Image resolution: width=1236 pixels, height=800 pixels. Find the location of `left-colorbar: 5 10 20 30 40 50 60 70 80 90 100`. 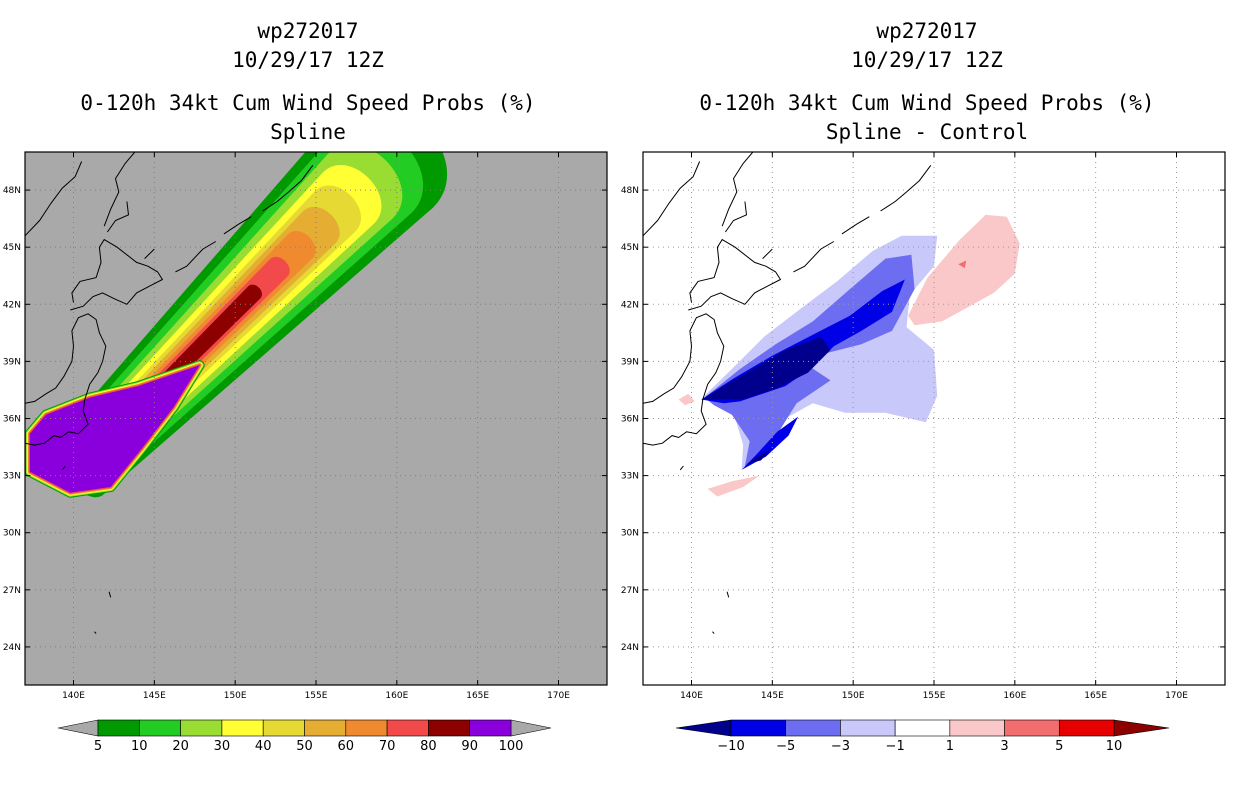

left-colorbar: 5 10 20 30 40 50 60 70 80 90 100 is located at coordinates (304, 736).